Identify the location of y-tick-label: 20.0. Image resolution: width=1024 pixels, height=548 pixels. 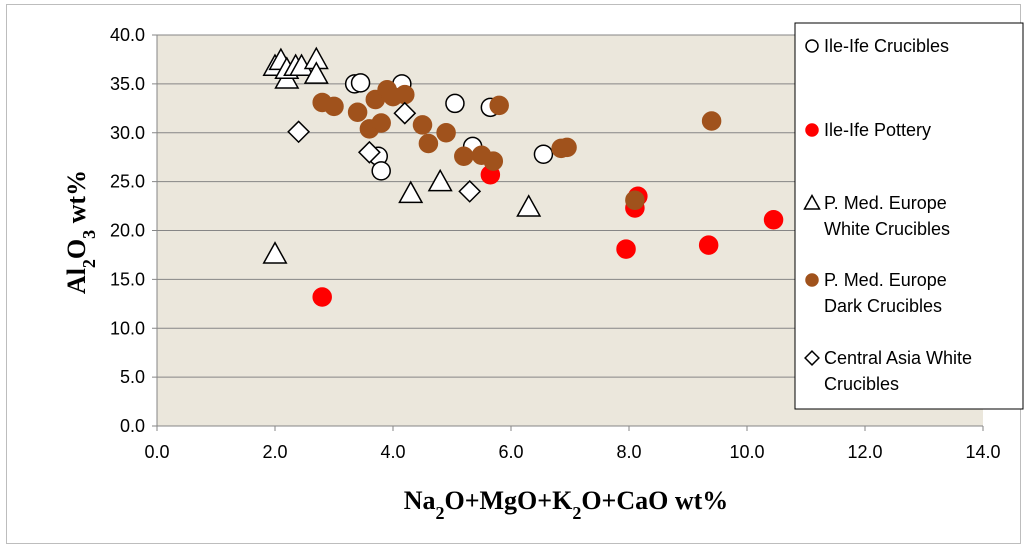
(127, 231).